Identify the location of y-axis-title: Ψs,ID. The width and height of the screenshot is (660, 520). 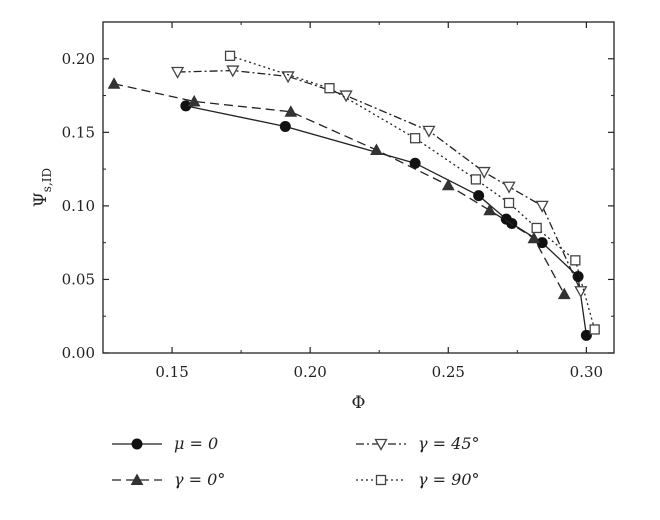
(42, 187).